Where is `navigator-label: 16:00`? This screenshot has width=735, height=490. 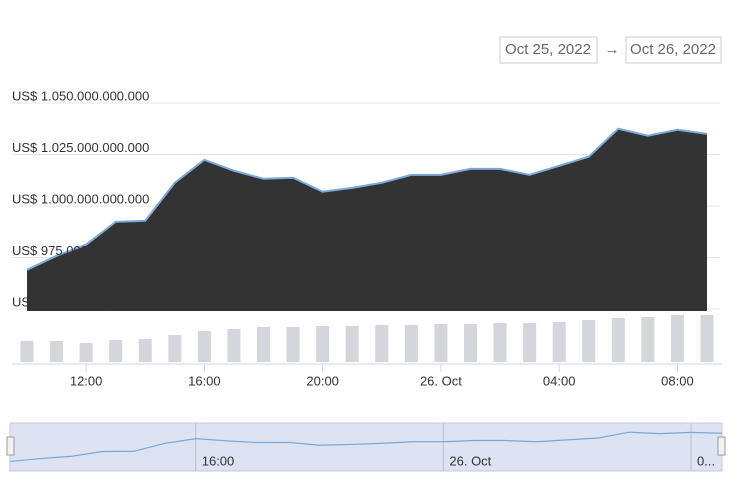 navigator-label: 16:00 is located at coordinates (218, 460).